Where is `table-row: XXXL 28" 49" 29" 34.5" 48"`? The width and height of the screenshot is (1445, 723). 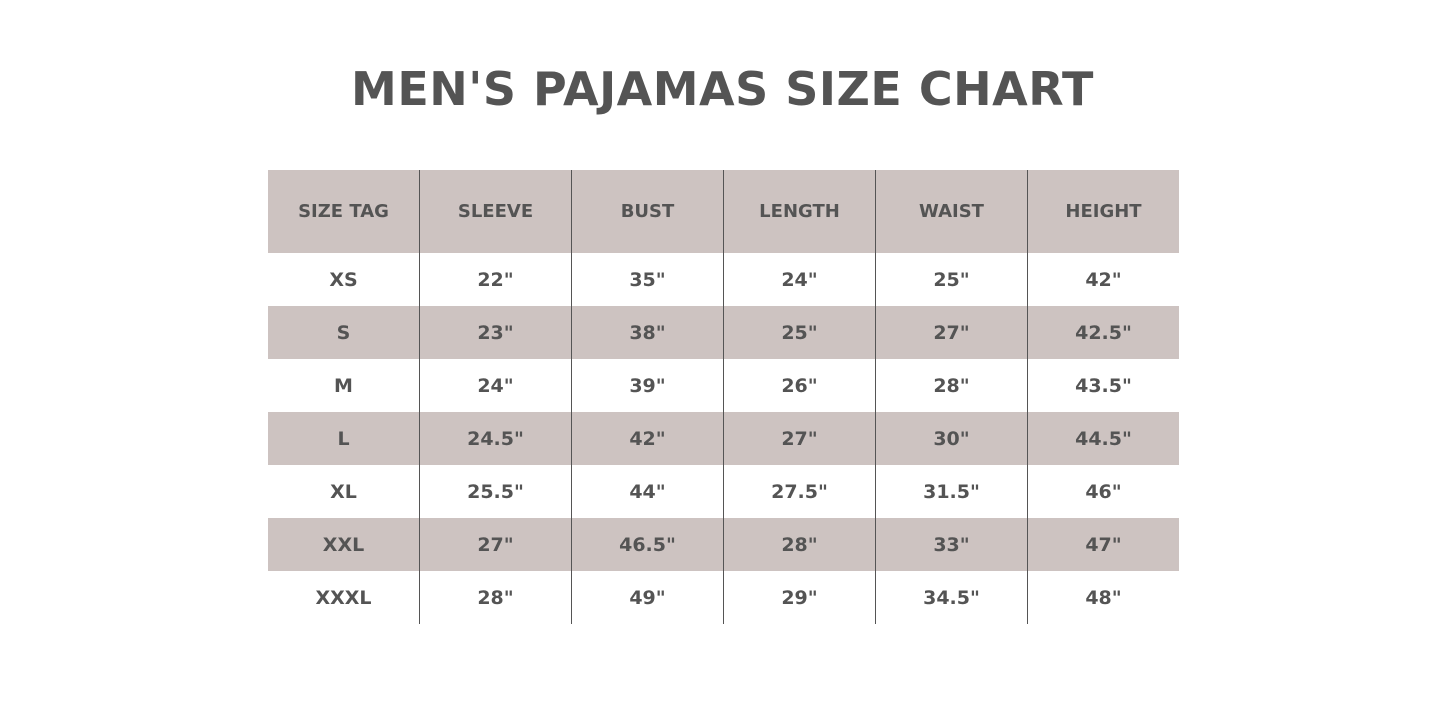 table-row: XXXL 28" 49" 29" 34.5" 48" is located at coordinates (723, 597).